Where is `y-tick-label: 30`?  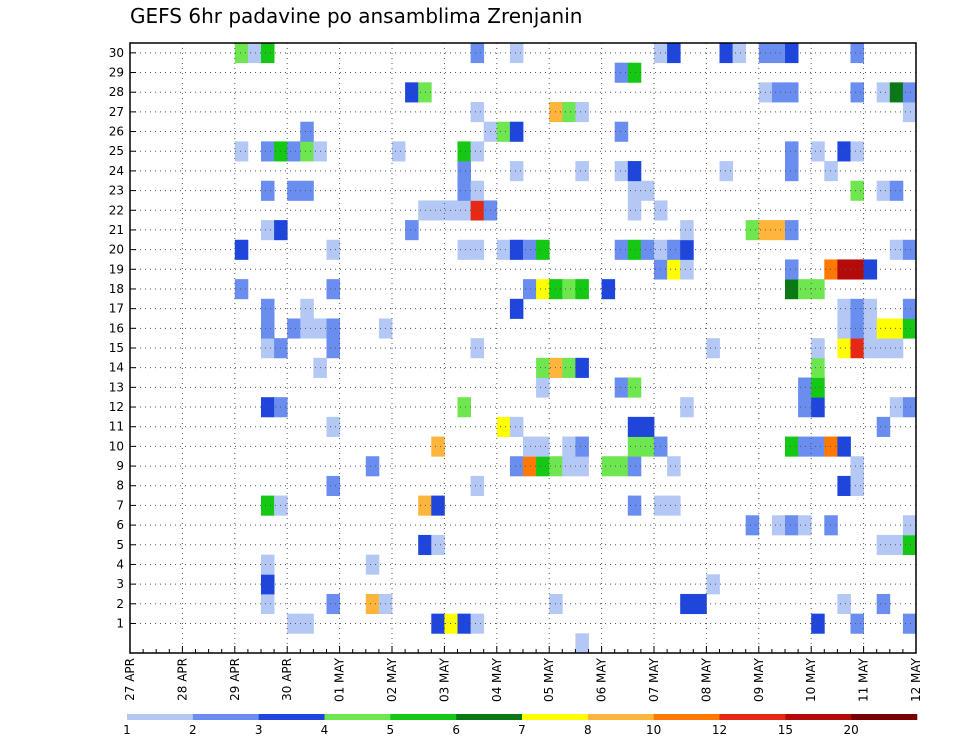 y-tick-label: 30 is located at coordinates (116, 53).